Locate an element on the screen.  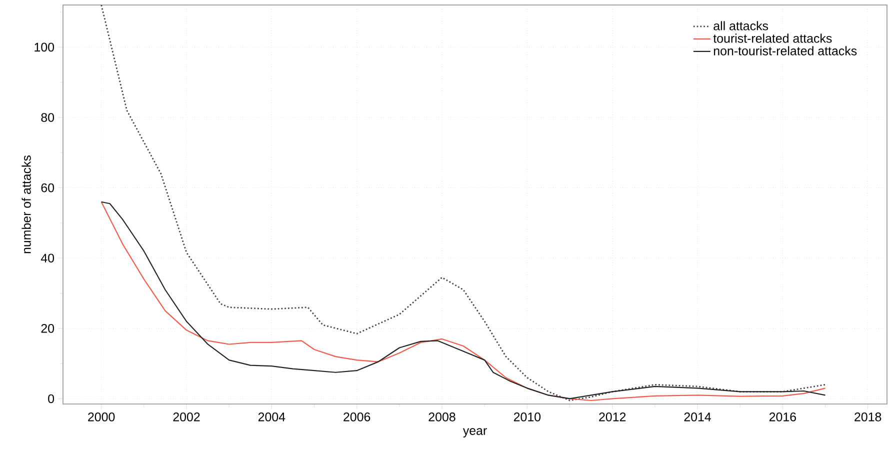
x-tick-label: 2014 is located at coordinates (697, 417).